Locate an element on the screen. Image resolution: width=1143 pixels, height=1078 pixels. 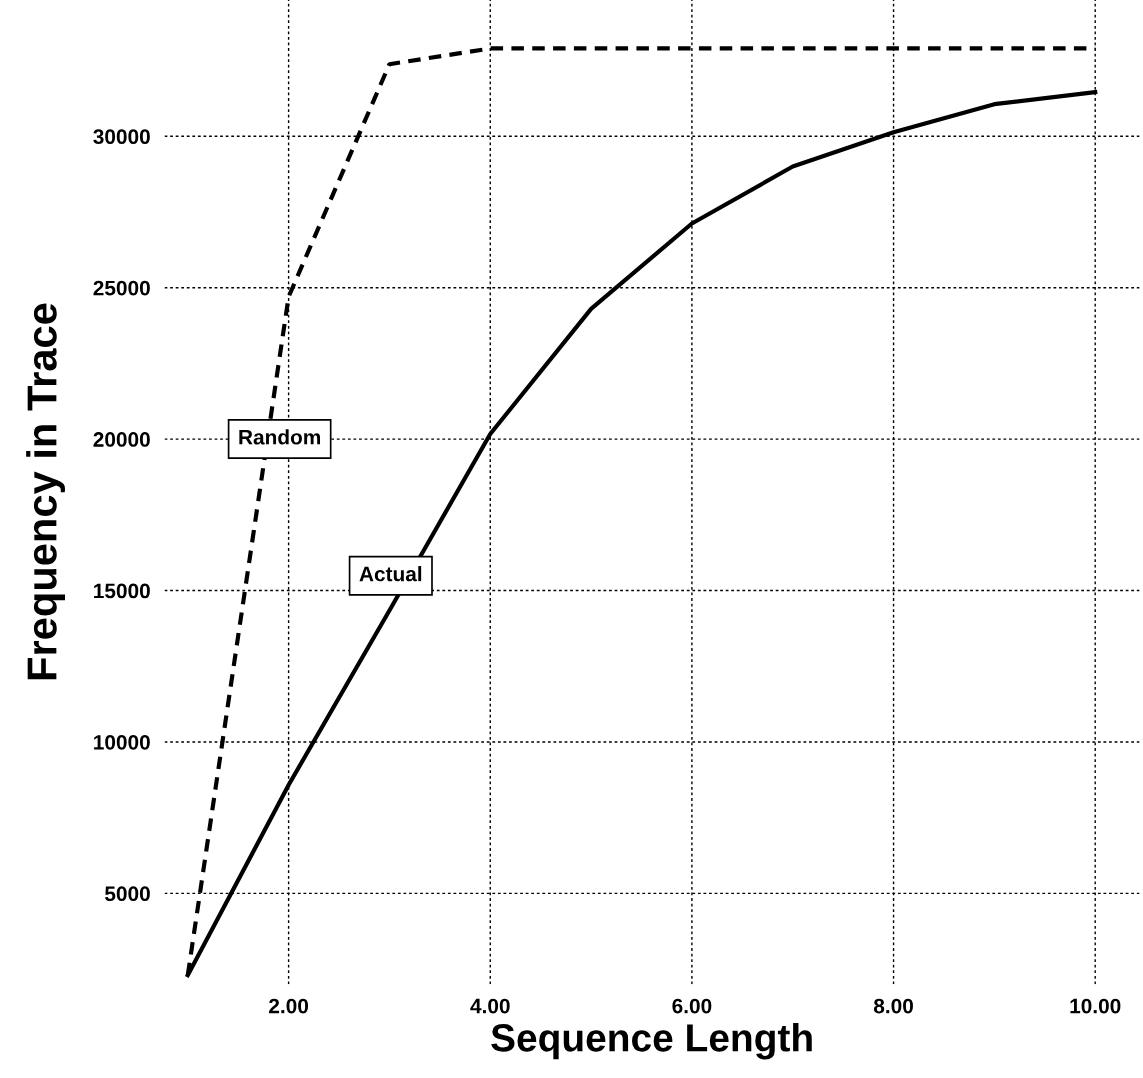
y-tick-label: 30000 is located at coordinates (121, 137).